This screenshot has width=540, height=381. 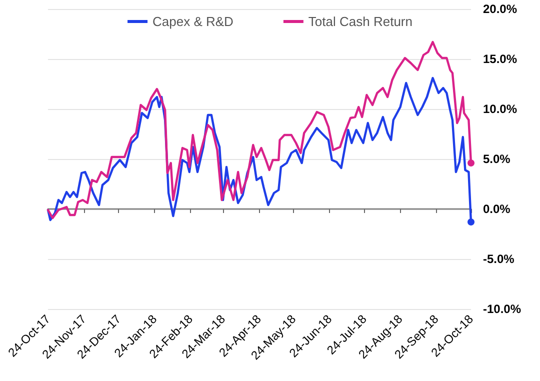 I want to click on y-tick-label: 0.0%, so click(x=497, y=209).